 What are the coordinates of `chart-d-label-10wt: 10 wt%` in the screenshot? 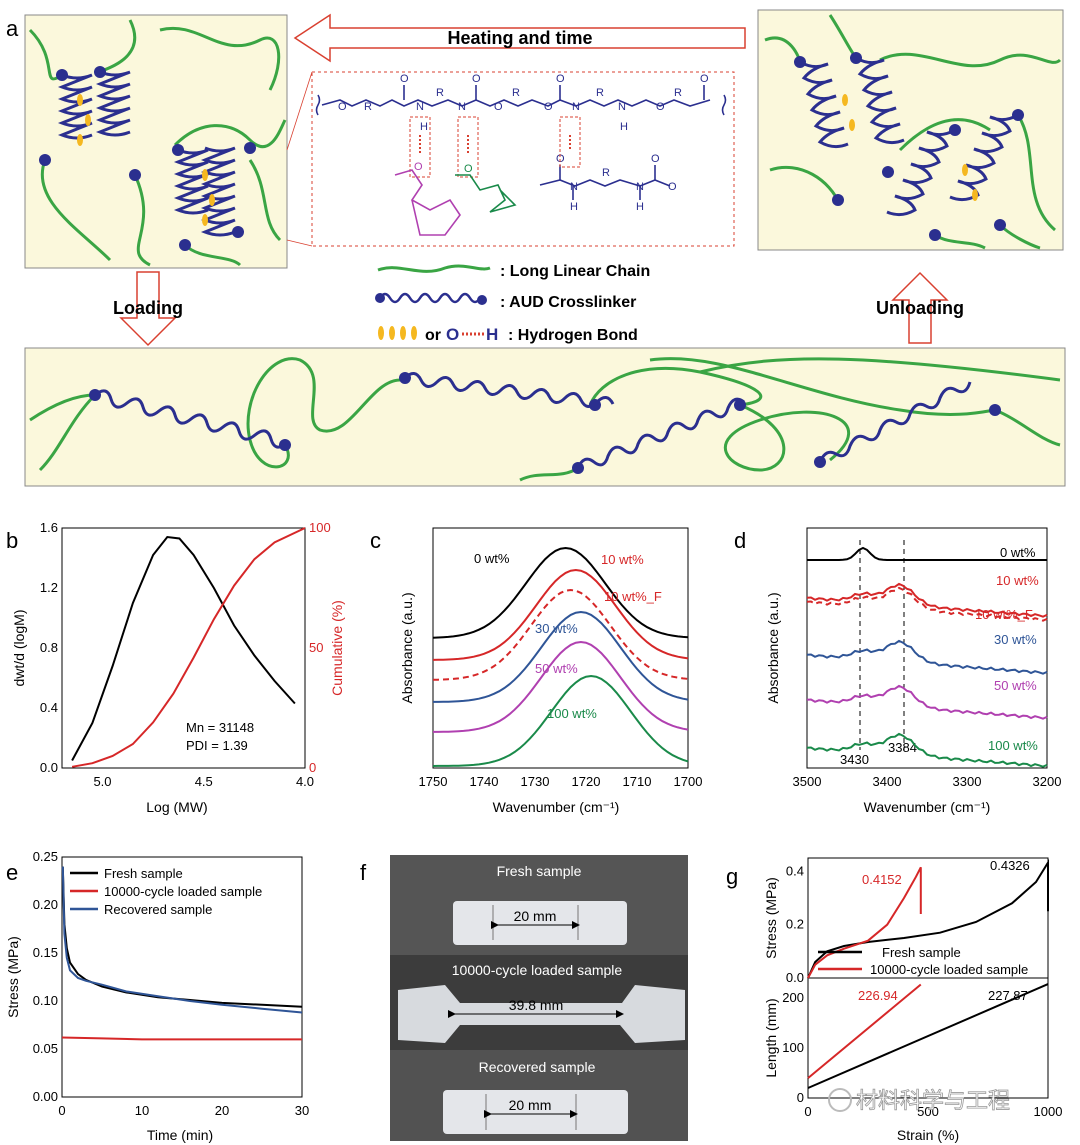 It's located at (1017, 580).